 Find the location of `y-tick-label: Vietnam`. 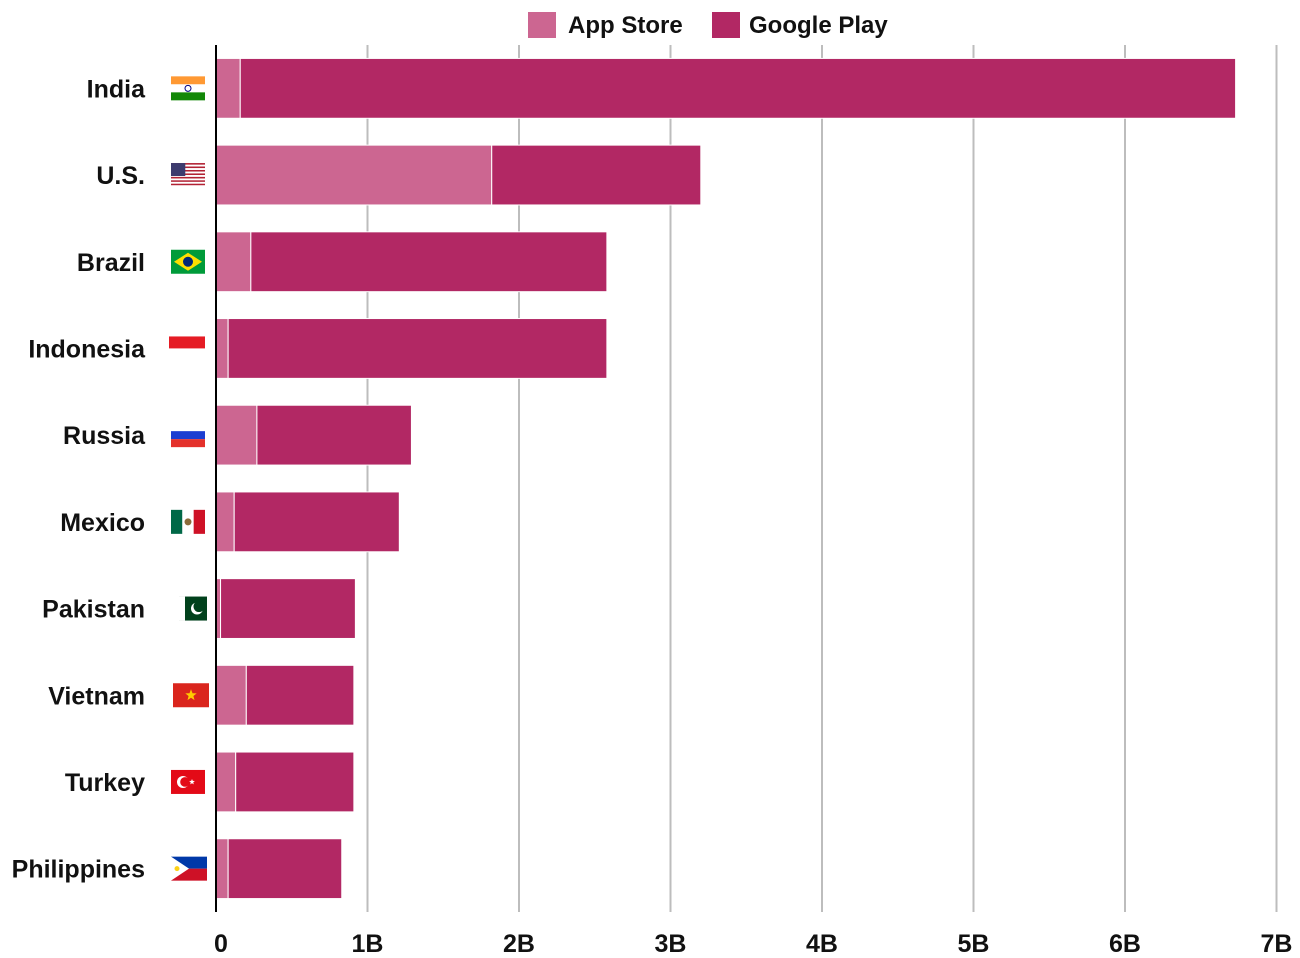

y-tick-label: Vietnam is located at coordinates (96, 696).